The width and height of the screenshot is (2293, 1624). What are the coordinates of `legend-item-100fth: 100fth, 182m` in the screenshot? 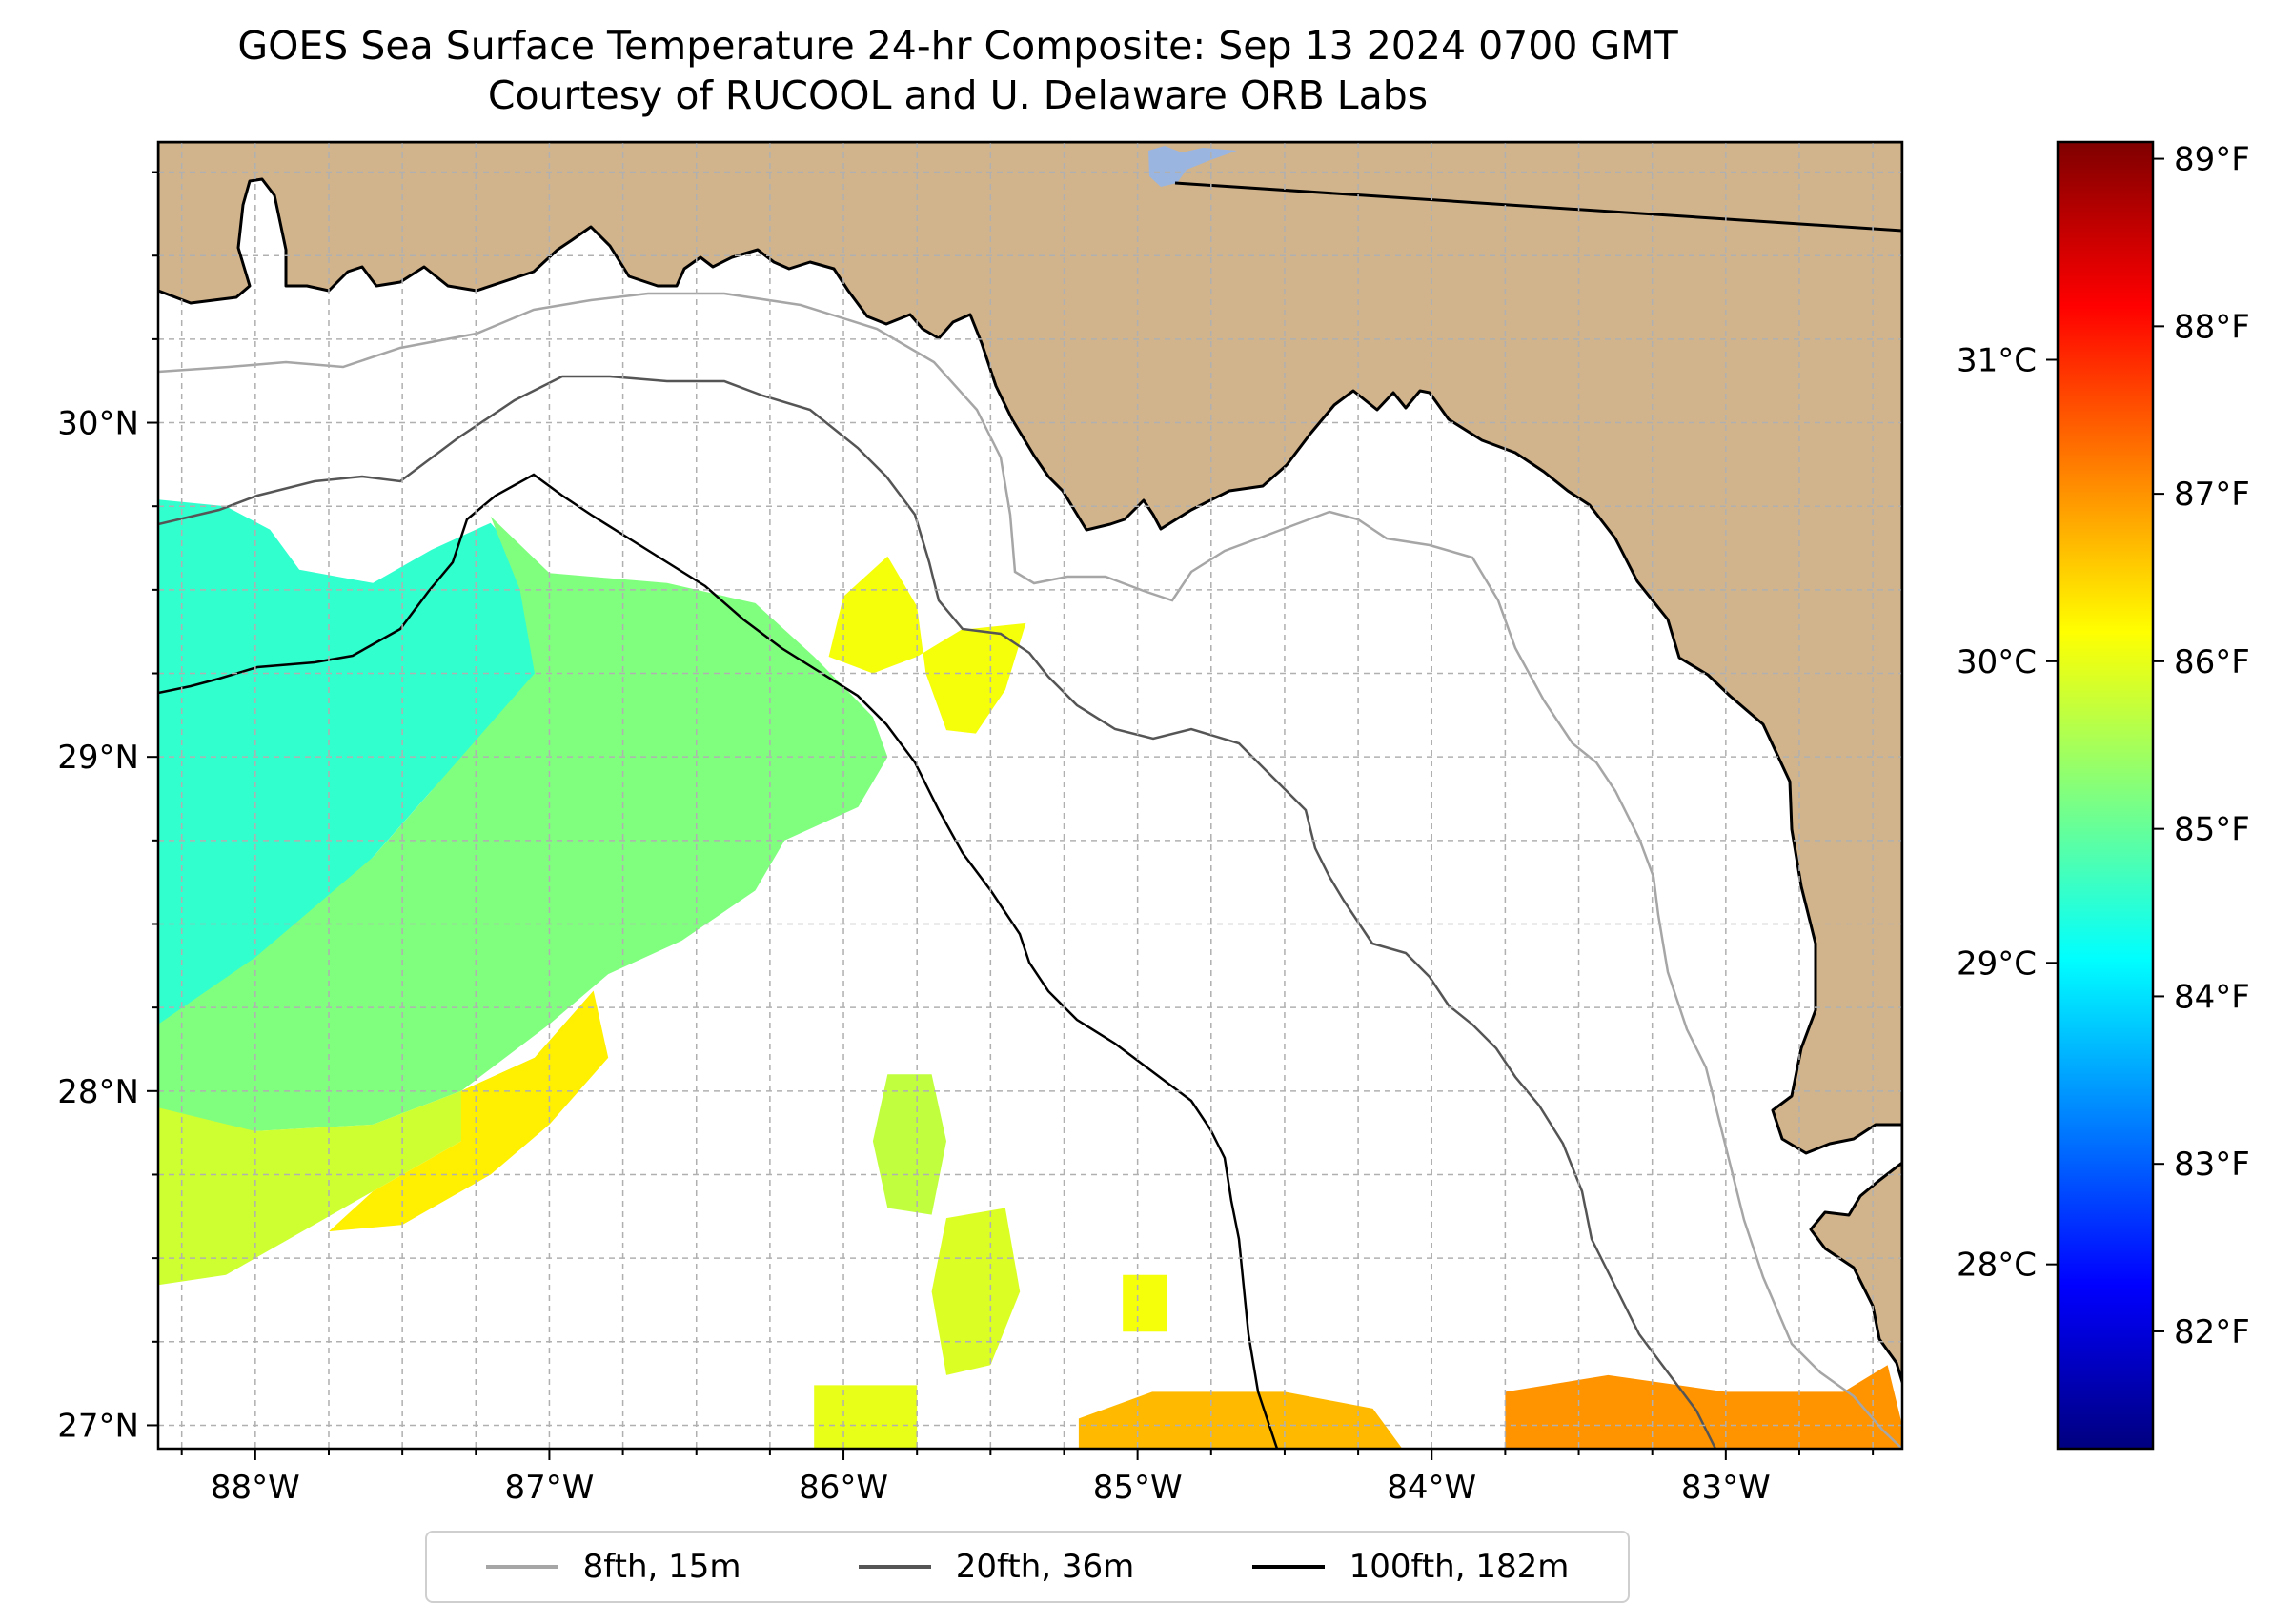 It's located at (1410, 1567).